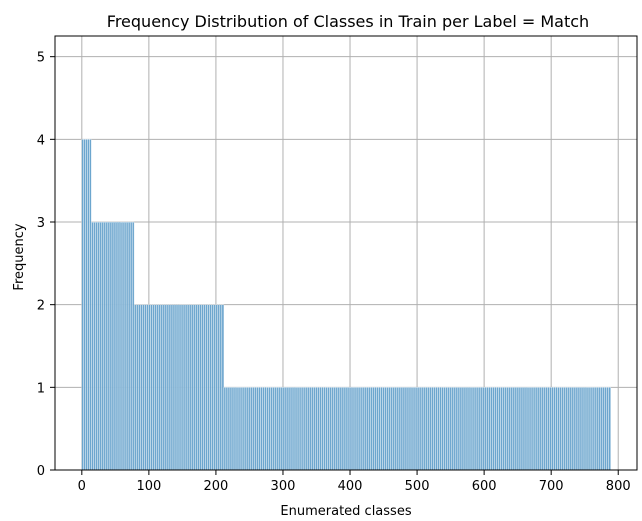 This screenshot has width=642, height=521. What do you see at coordinates (41, 306) in the screenshot?
I see `y-tick-label-2: 2` at bounding box center [41, 306].